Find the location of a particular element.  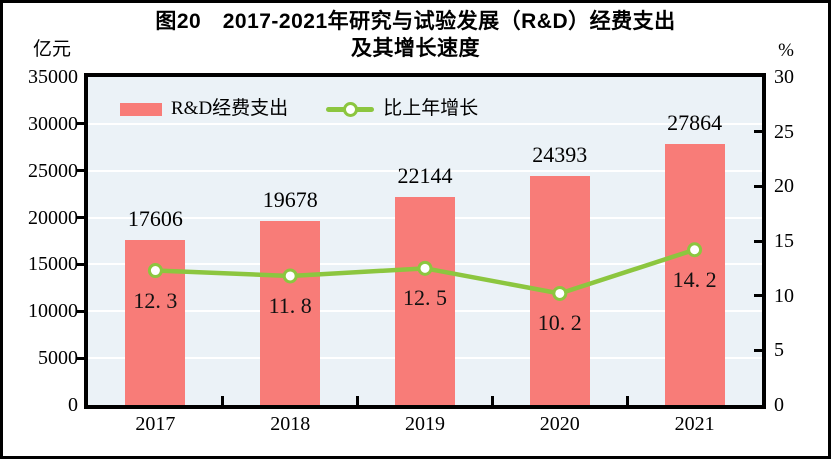

left-axis-unit: 亿元 is located at coordinates (51, 49).